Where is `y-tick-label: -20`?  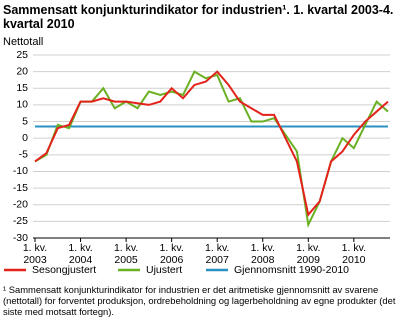
y-tick-label: -20 is located at coordinates (20, 205).